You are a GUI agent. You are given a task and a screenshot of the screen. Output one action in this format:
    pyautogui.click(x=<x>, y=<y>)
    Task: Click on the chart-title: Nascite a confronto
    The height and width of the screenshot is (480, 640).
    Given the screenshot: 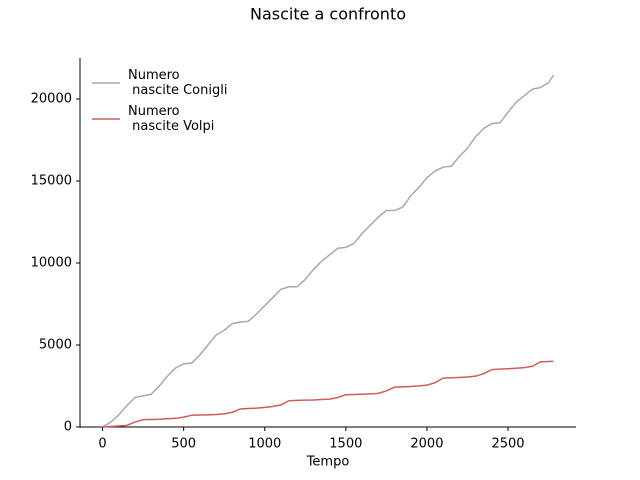 What is the action you would take?
    pyautogui.click(x=328, y=14)
    